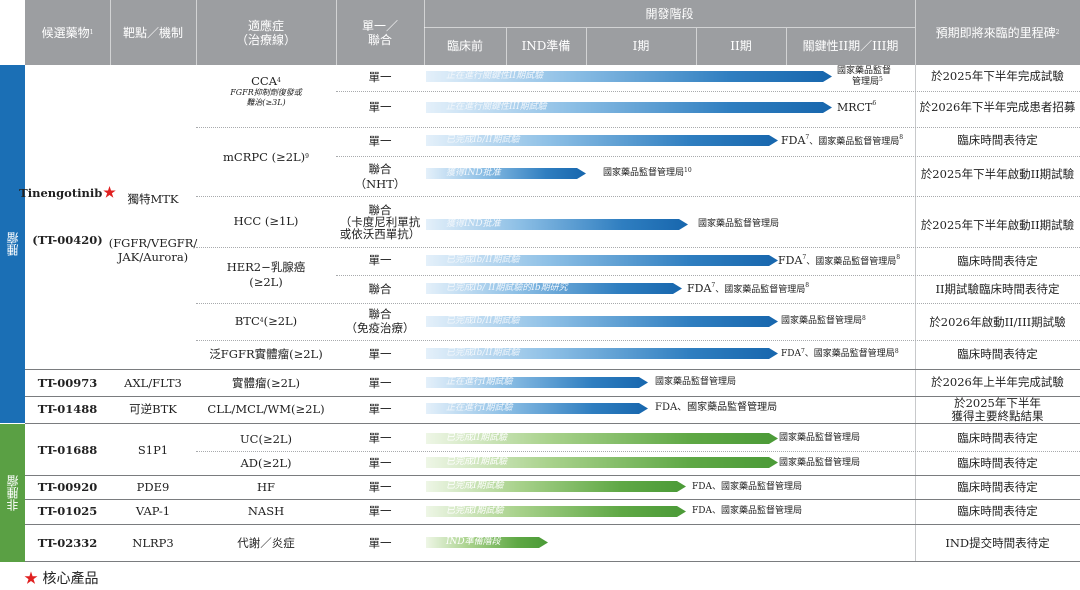 The height and width of the screenshot is (590, 1080). Describe the element at coordinates (855, 107) in the screenshot. I see `reg-cca-2-text: MRCT` at that location.